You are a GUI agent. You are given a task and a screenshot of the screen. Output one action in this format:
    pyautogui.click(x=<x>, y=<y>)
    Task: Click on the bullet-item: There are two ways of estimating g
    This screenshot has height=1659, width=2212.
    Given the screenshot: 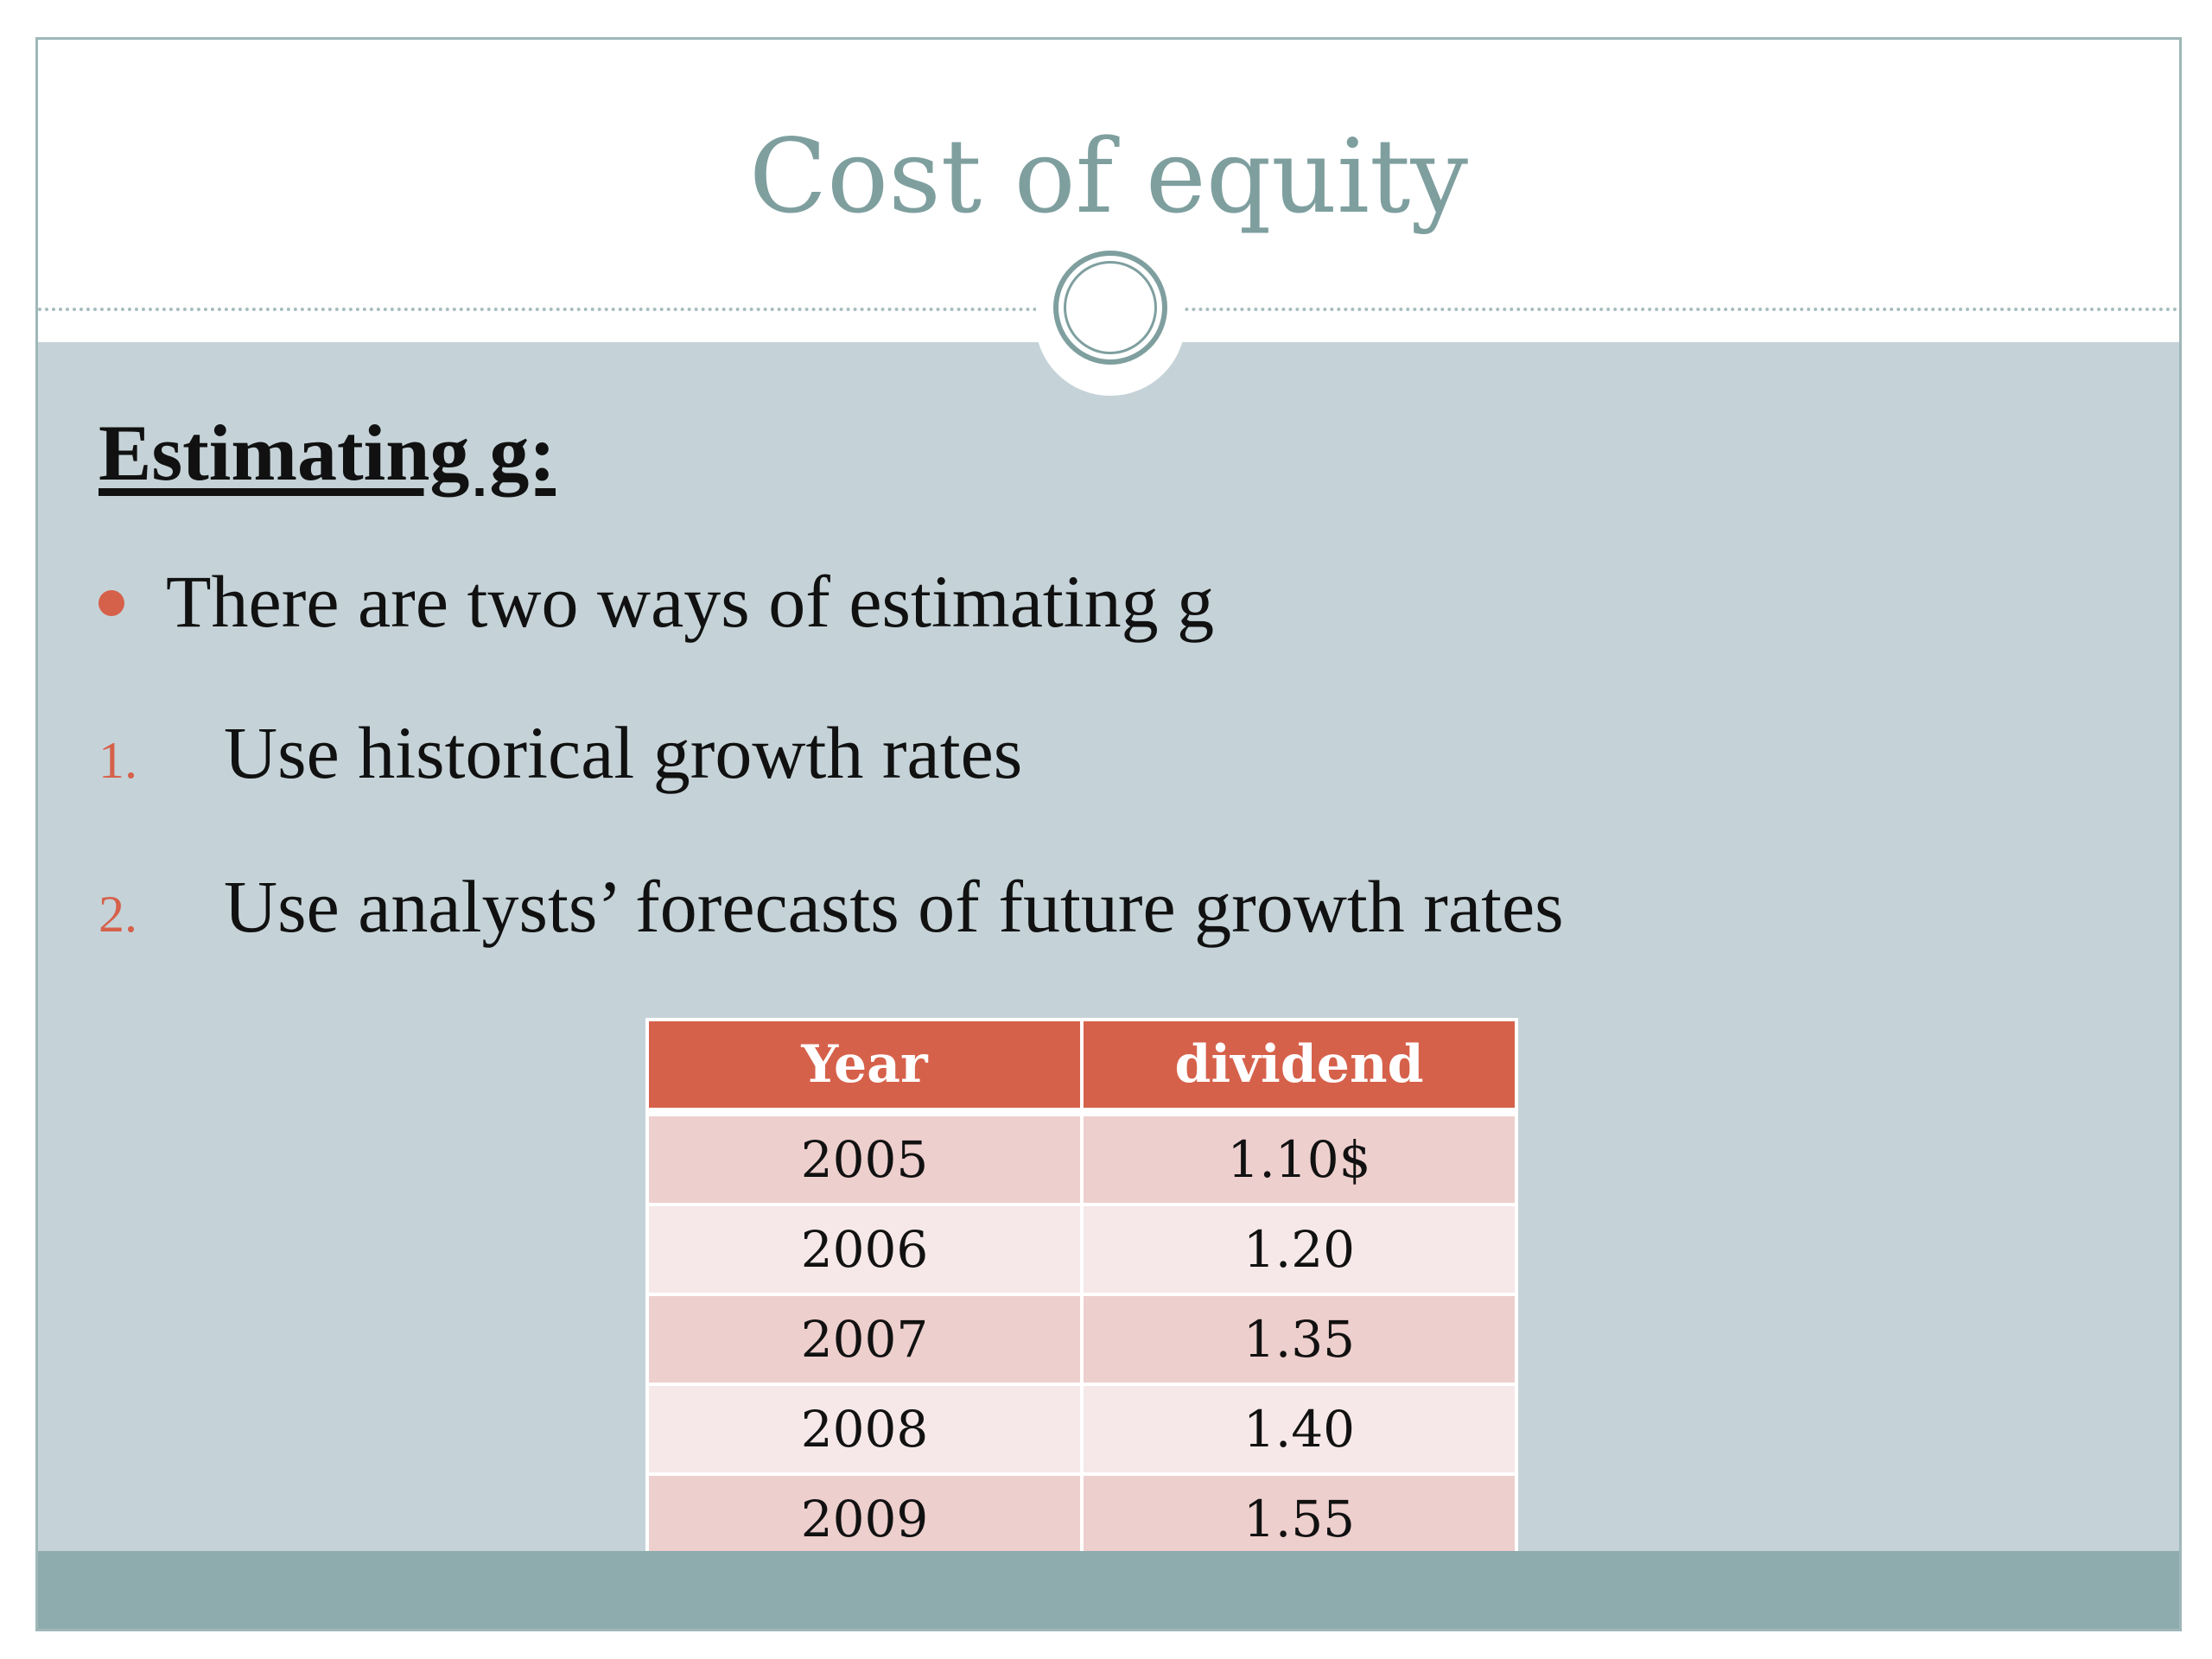 What is the action you would take?
    pyautogui.click(x=656, y=601)
    